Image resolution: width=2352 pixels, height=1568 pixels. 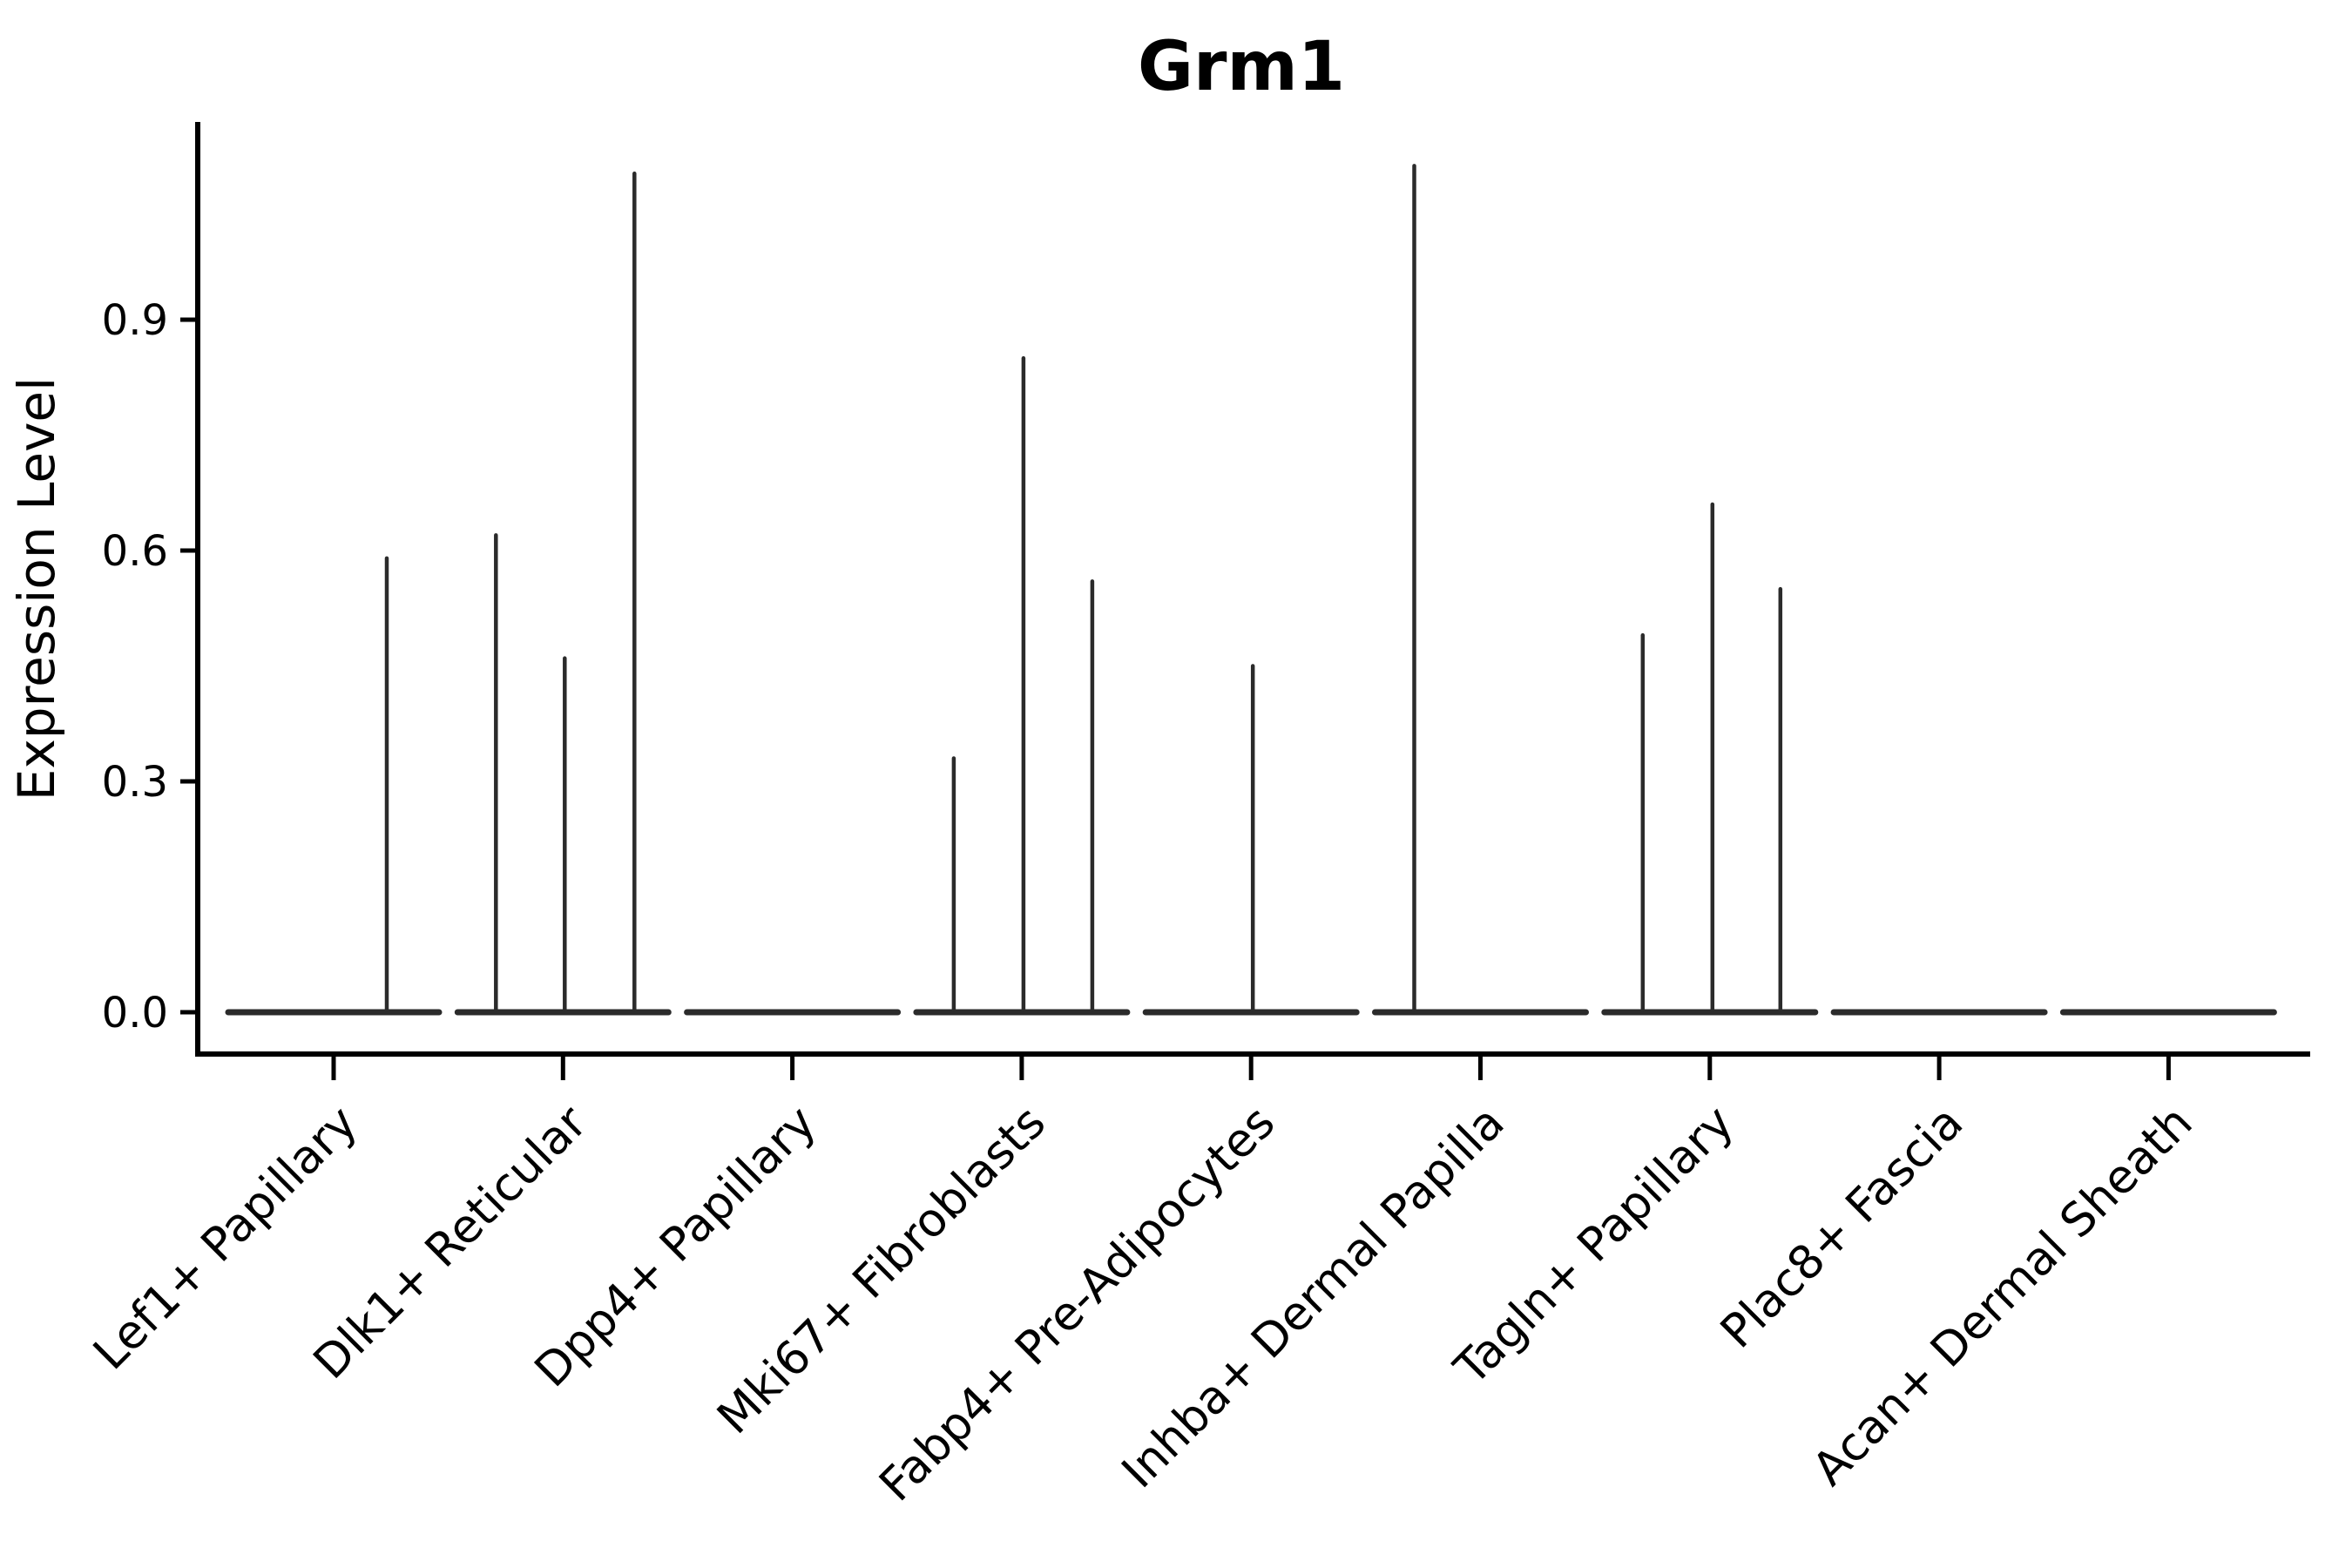 What do you see at coordinates (135, 782) in the screenshot?
I see `y-tick-label: 0.3` at bounding box center [135, 782].